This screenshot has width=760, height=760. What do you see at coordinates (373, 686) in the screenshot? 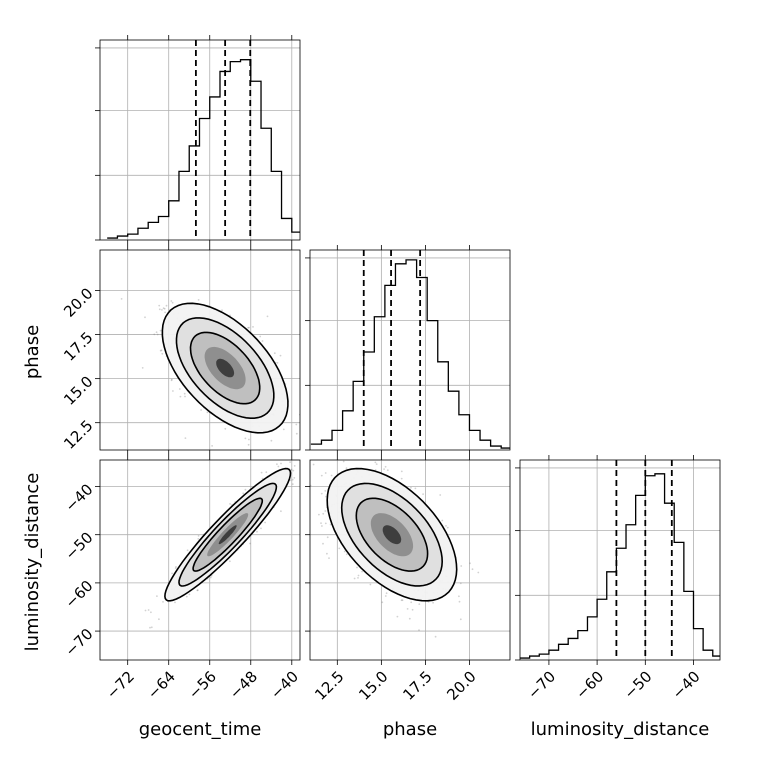
I see `x-tick-label-phase: 15.0` at bounding box center [373, 686].